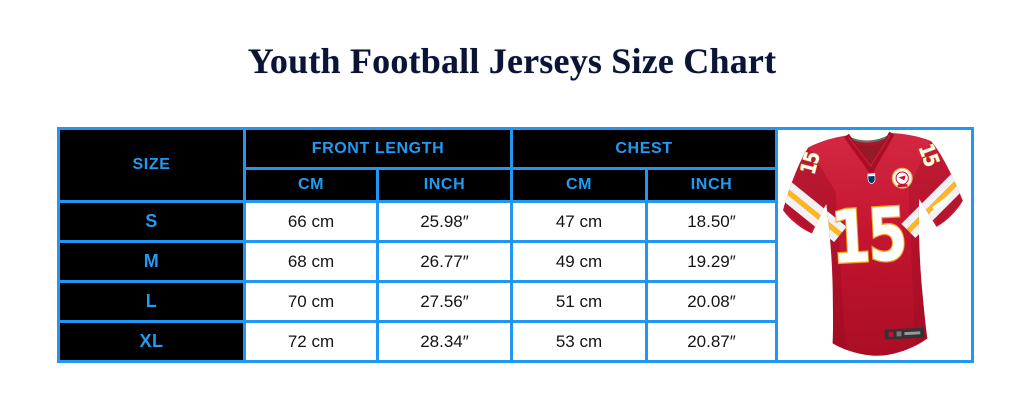 This screenshot has width=1024, height=418. Describe the element at coordinates (311, 261) in the screenshot. I see `front-length-cm-value: 68 cm` at that location.